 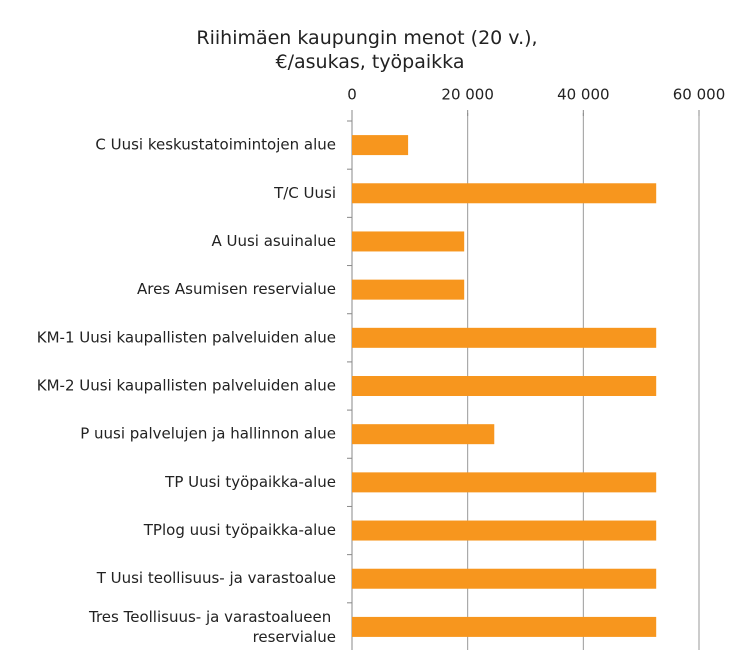 What do you see at coordinates (250, 482) in the screenshot?
I see `y-tick-label: TP Uusi työpaikka-alue` at bounding box center [250, 482].